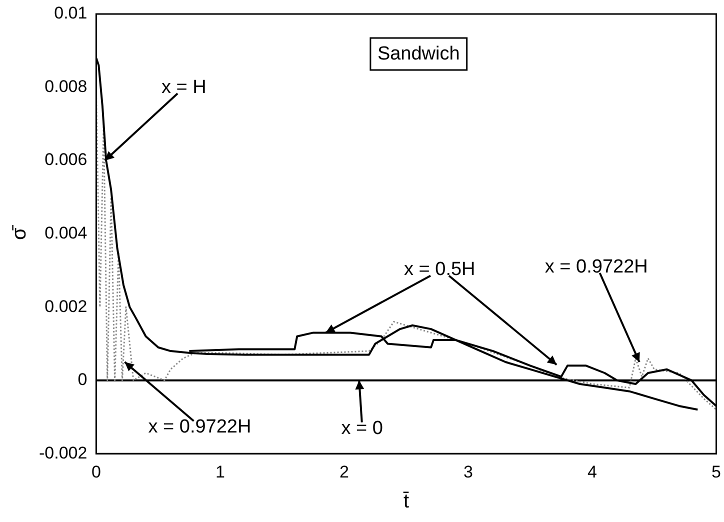  Describe the element at coordinates (19, 232) in the screenshot. I see `y-axis-title: σ̄` at that location.